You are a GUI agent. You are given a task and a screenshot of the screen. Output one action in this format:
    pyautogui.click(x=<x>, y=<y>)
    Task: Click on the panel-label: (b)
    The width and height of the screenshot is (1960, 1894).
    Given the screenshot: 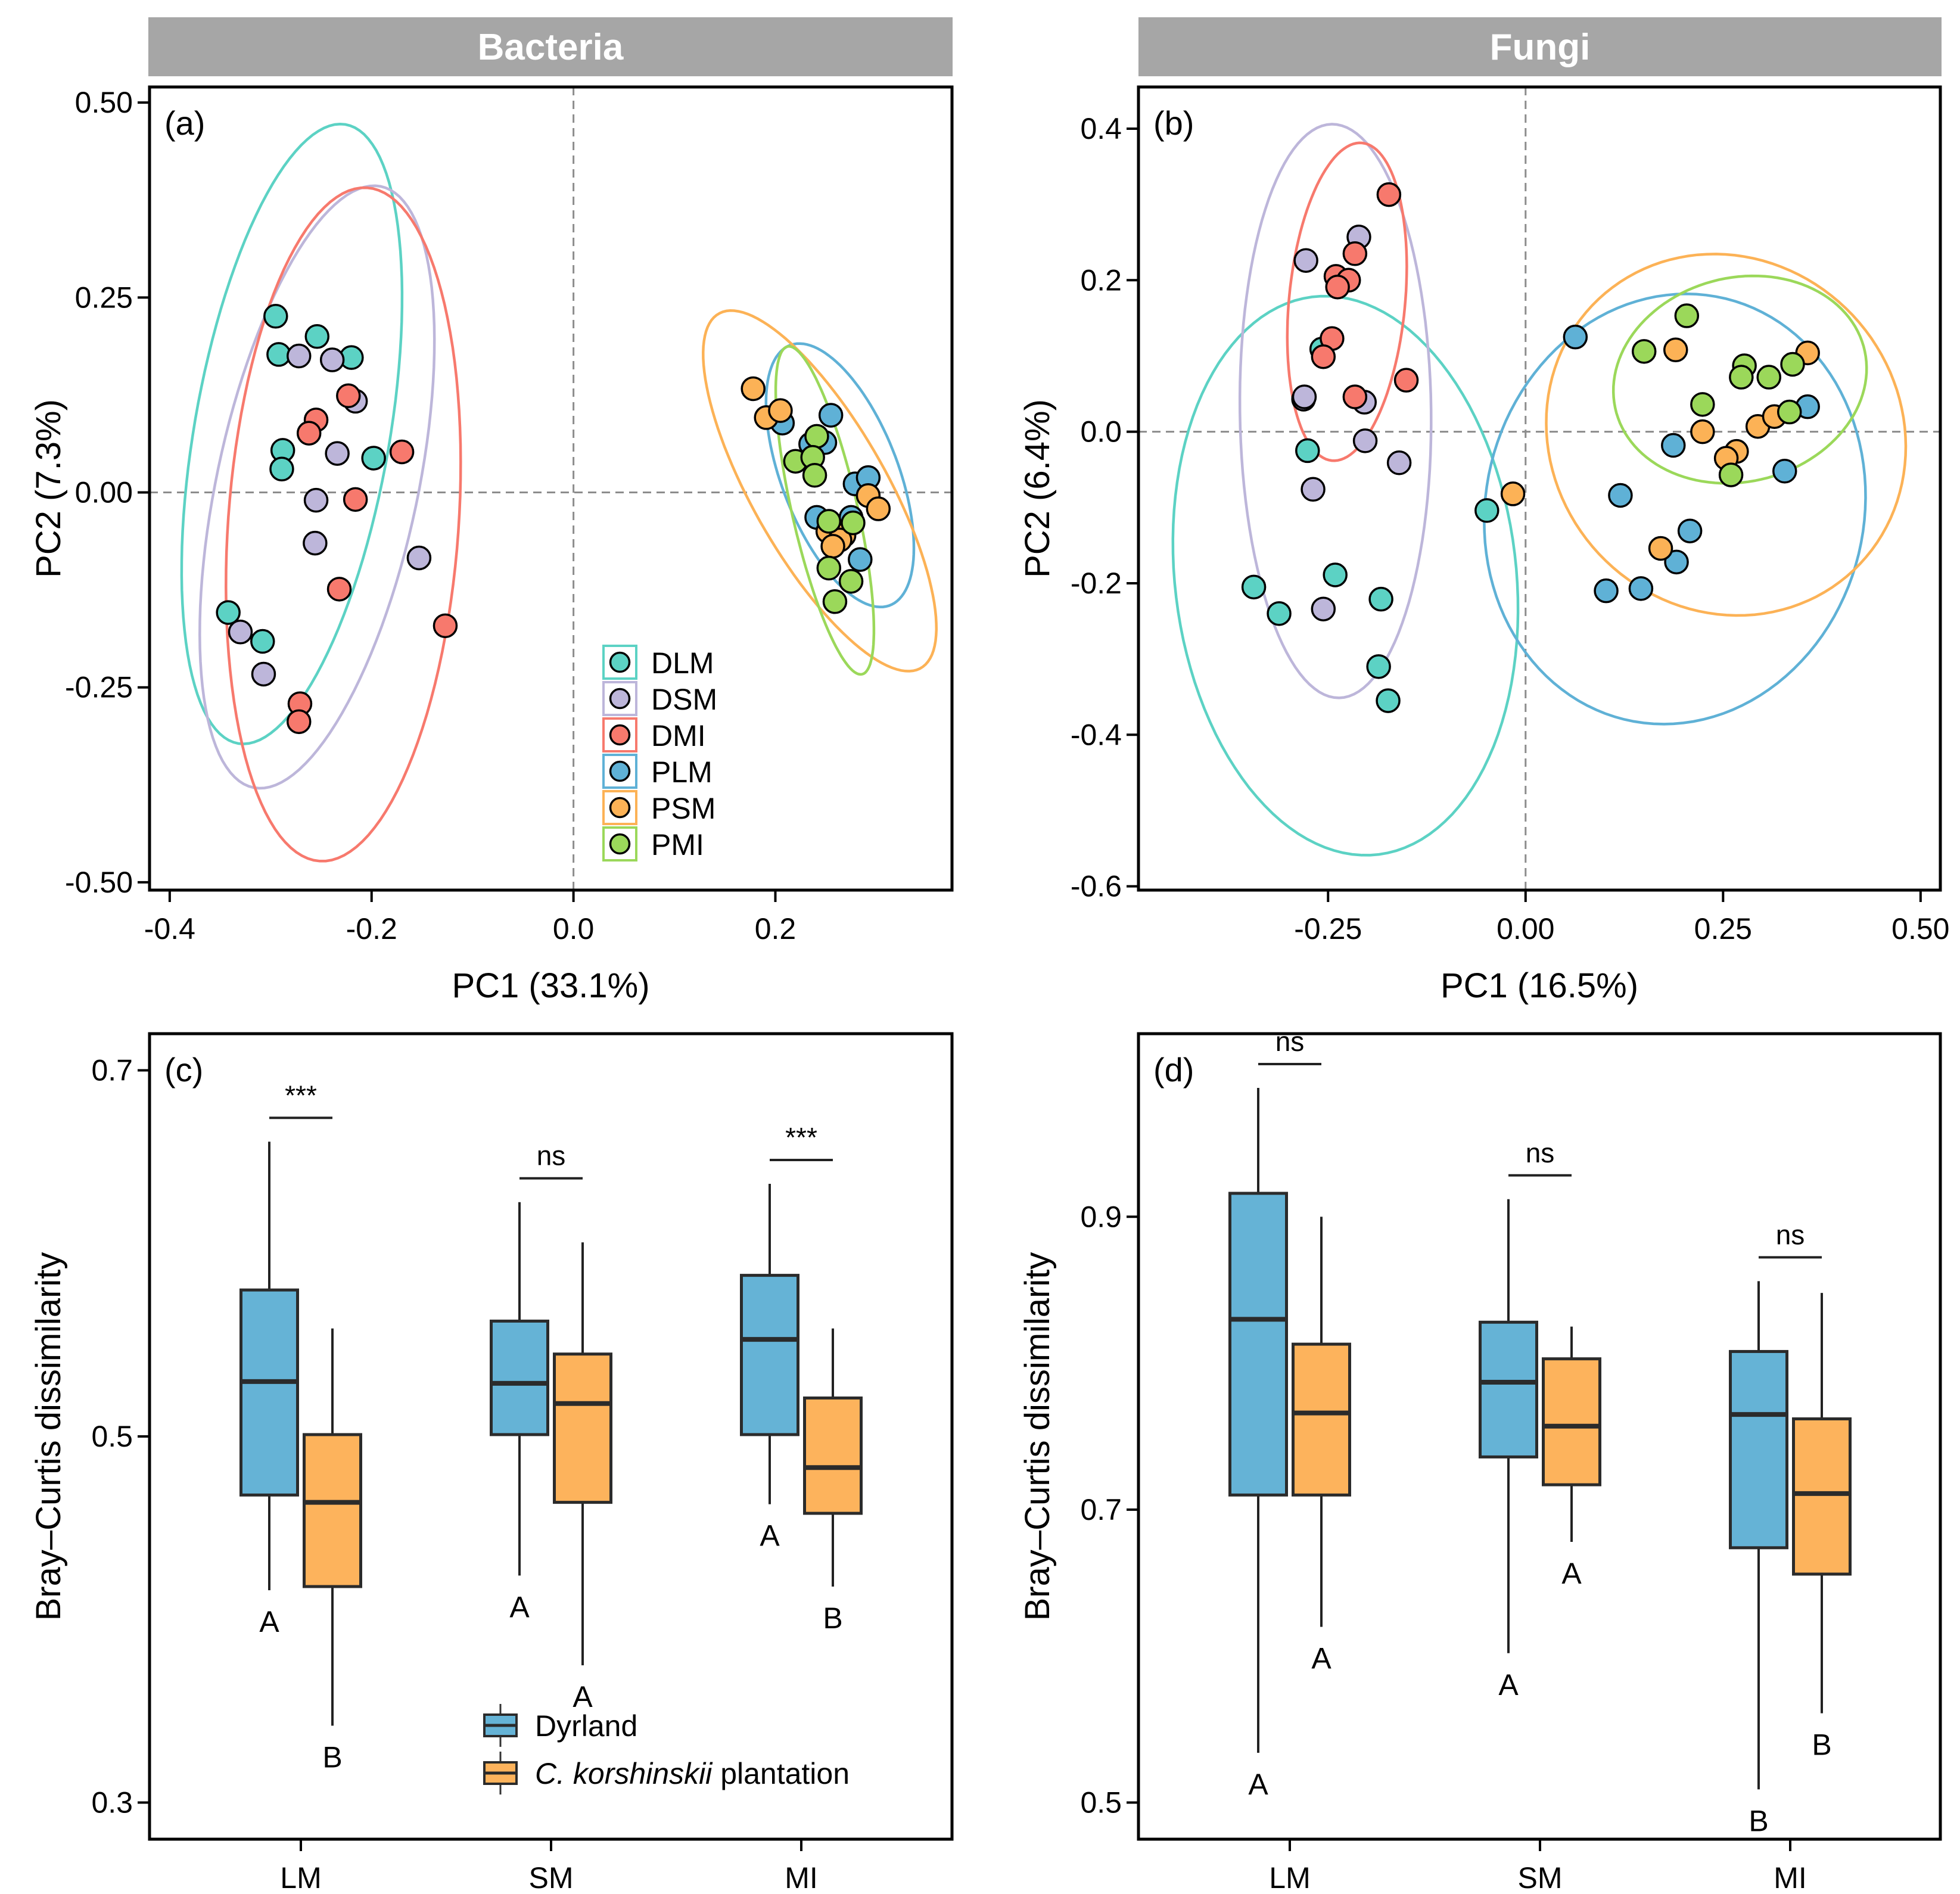 What is the action you would take?
    pyautogui.click(x=1173, y=123)
    